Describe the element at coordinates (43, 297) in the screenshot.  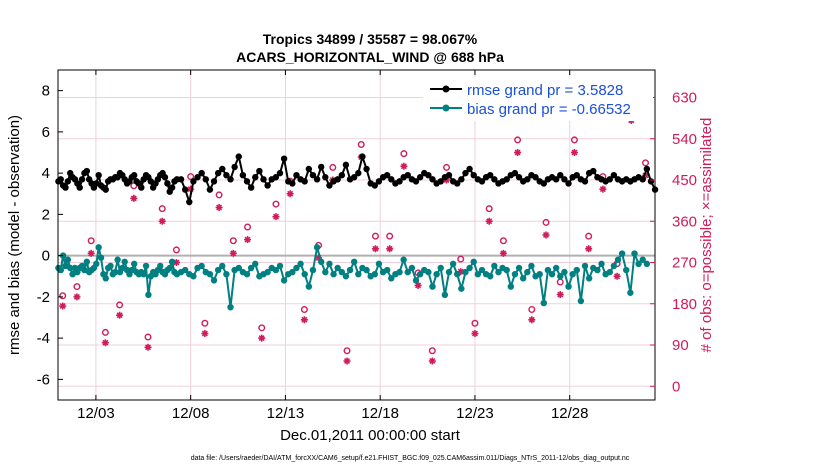
I see `y-left-tick-label: -2` at that location.